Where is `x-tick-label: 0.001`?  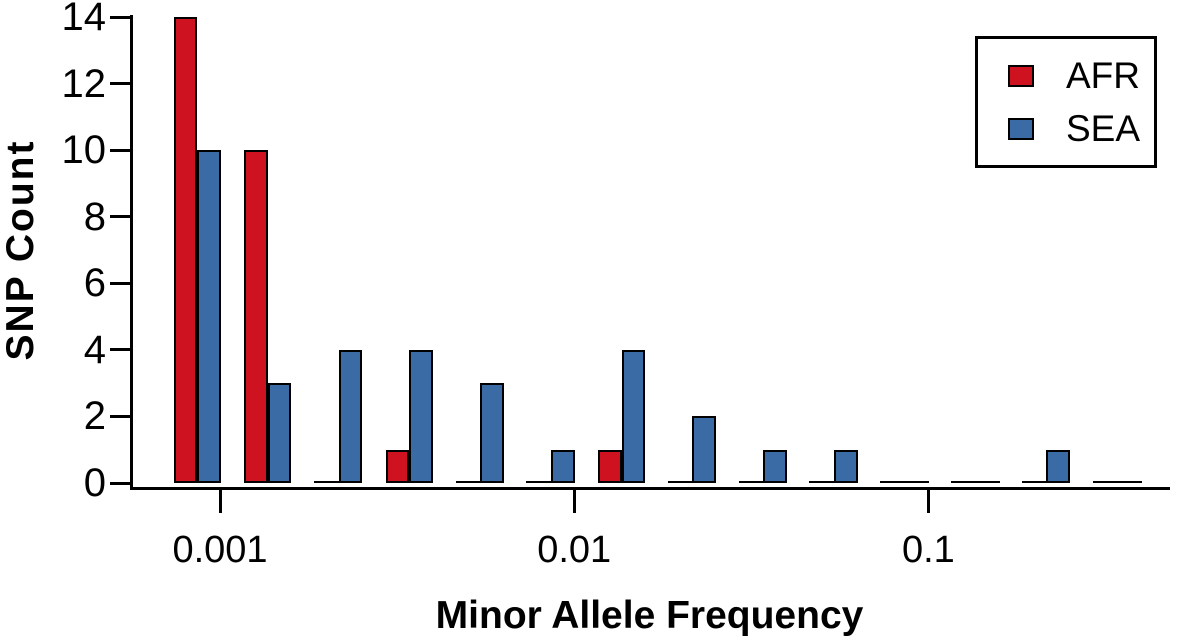
x-tick-label: 0.001 is located at coordinates (220, 550).